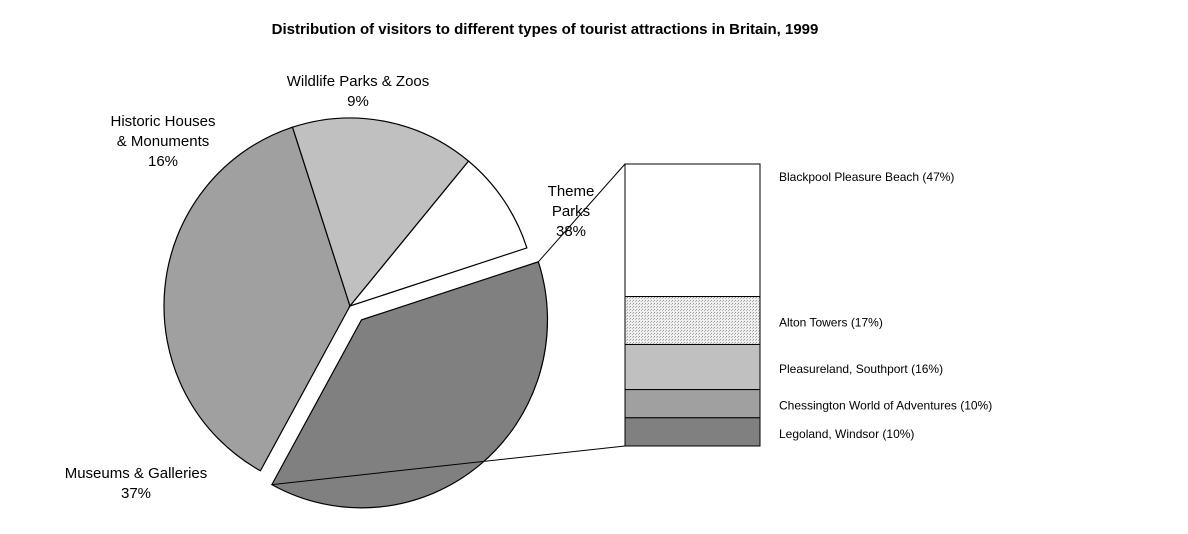  I want to click on pie-slice-museums-galleries, so click(257, 299).